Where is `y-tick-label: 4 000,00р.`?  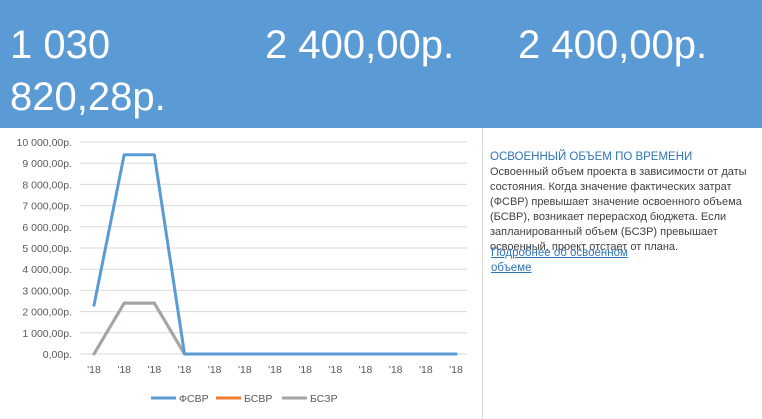
y-tick-label: 4 000,00р. is located at coordinates (47, 270).